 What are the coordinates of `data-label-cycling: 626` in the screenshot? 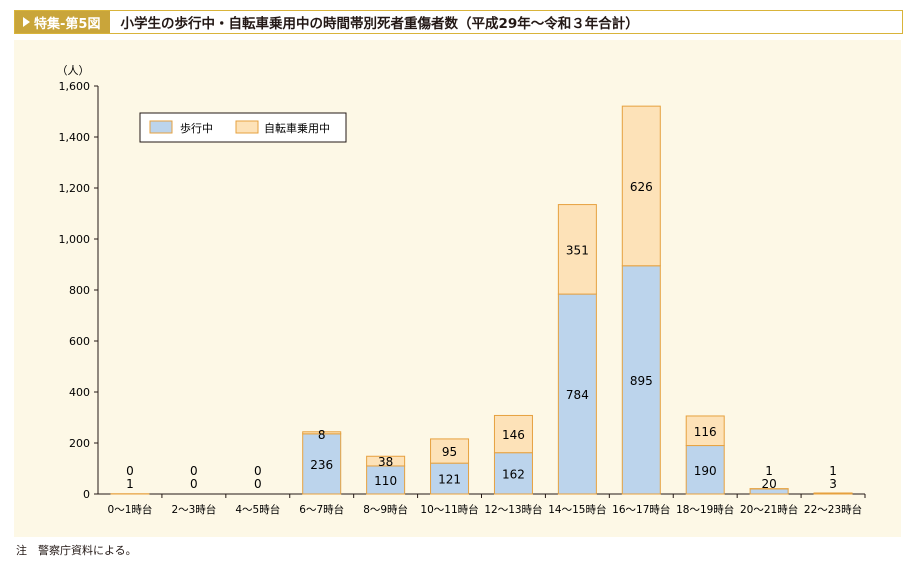 It's located at (641, 187).